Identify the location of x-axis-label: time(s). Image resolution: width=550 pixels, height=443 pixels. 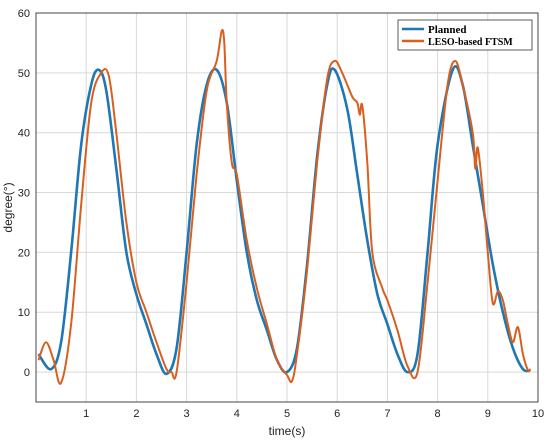
(287, 431).